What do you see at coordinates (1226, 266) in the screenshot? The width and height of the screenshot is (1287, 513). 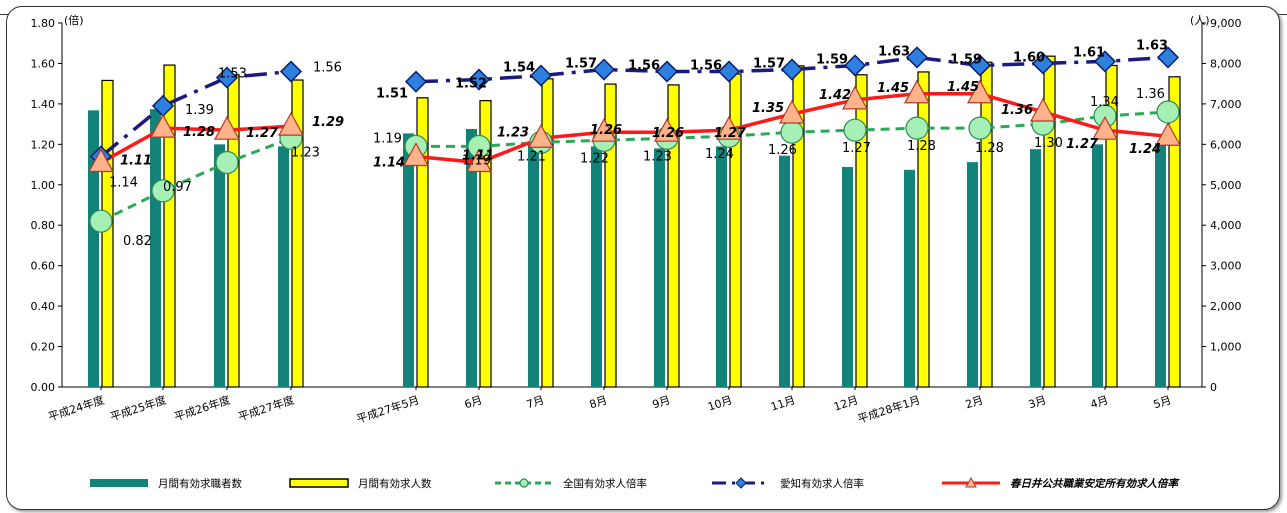 I see `y-right-tick-label: 3,000` at bounding box center [1226, 266].